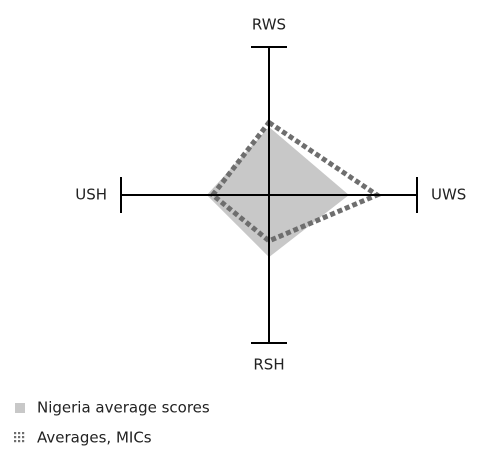 The height and width of the screenshot is (450, 493). Describe the element at coordinates (94, 438) in the screenshot. I see `legend-label: Averages, MICs` at that location.